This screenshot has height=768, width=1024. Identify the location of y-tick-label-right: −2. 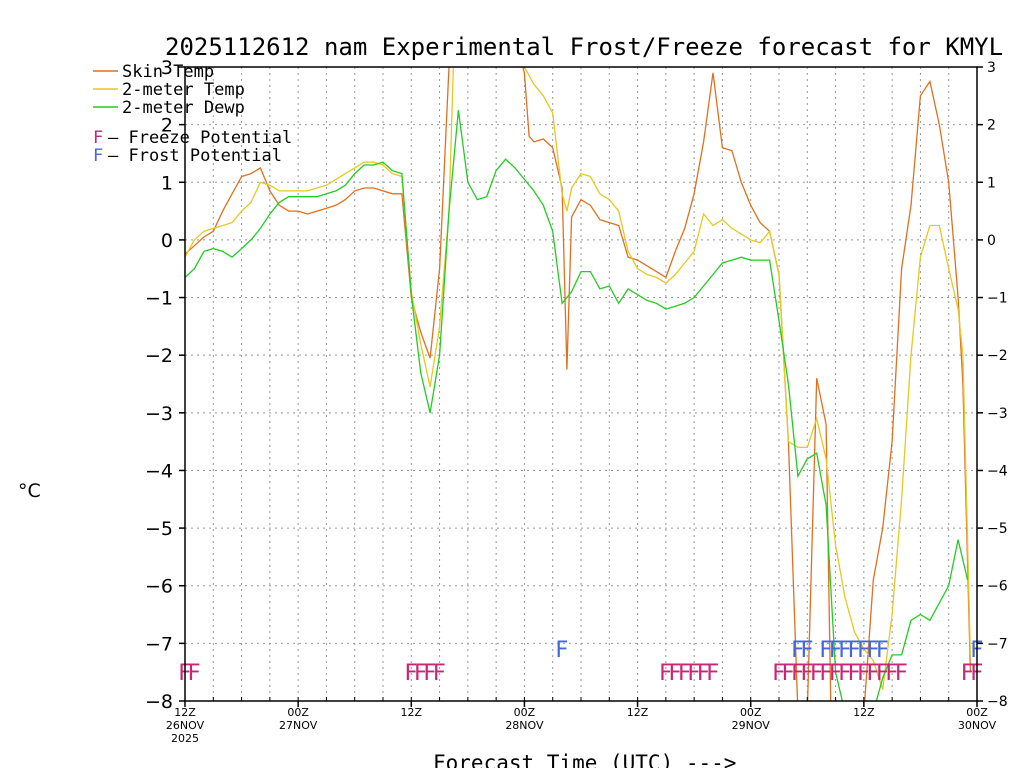
(997, 356).